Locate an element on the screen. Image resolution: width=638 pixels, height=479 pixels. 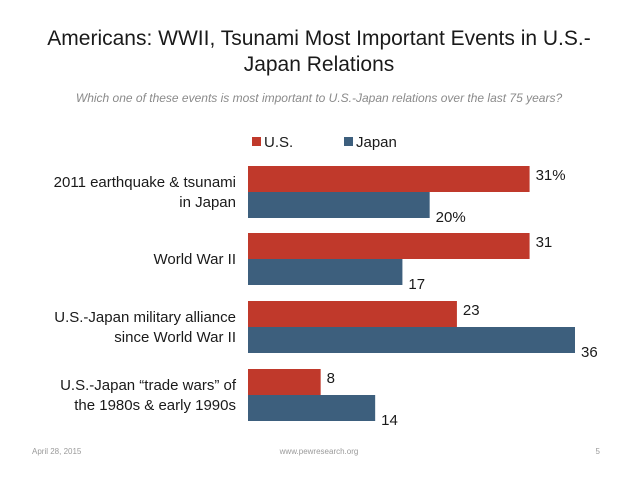
value-label-0-3: 8 is located at coordinates (331, 378).